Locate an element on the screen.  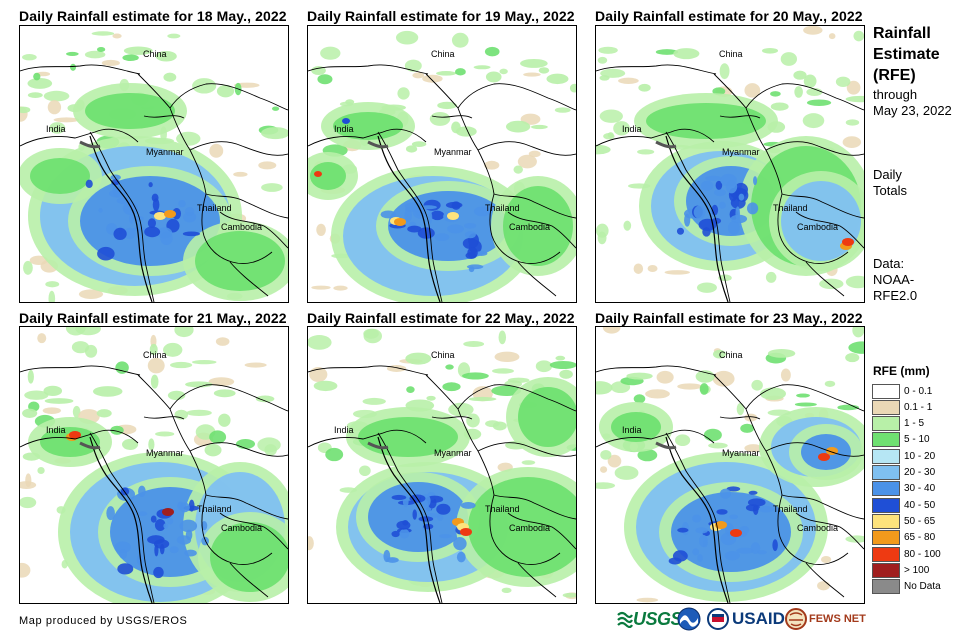
period-line: Daily is located at coordinates (887, 174).